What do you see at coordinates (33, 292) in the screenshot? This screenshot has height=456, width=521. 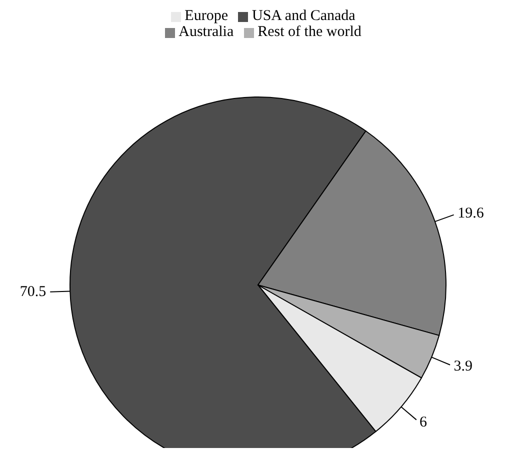 I see `data-label: 70.5` at bounding box center [33, 292].